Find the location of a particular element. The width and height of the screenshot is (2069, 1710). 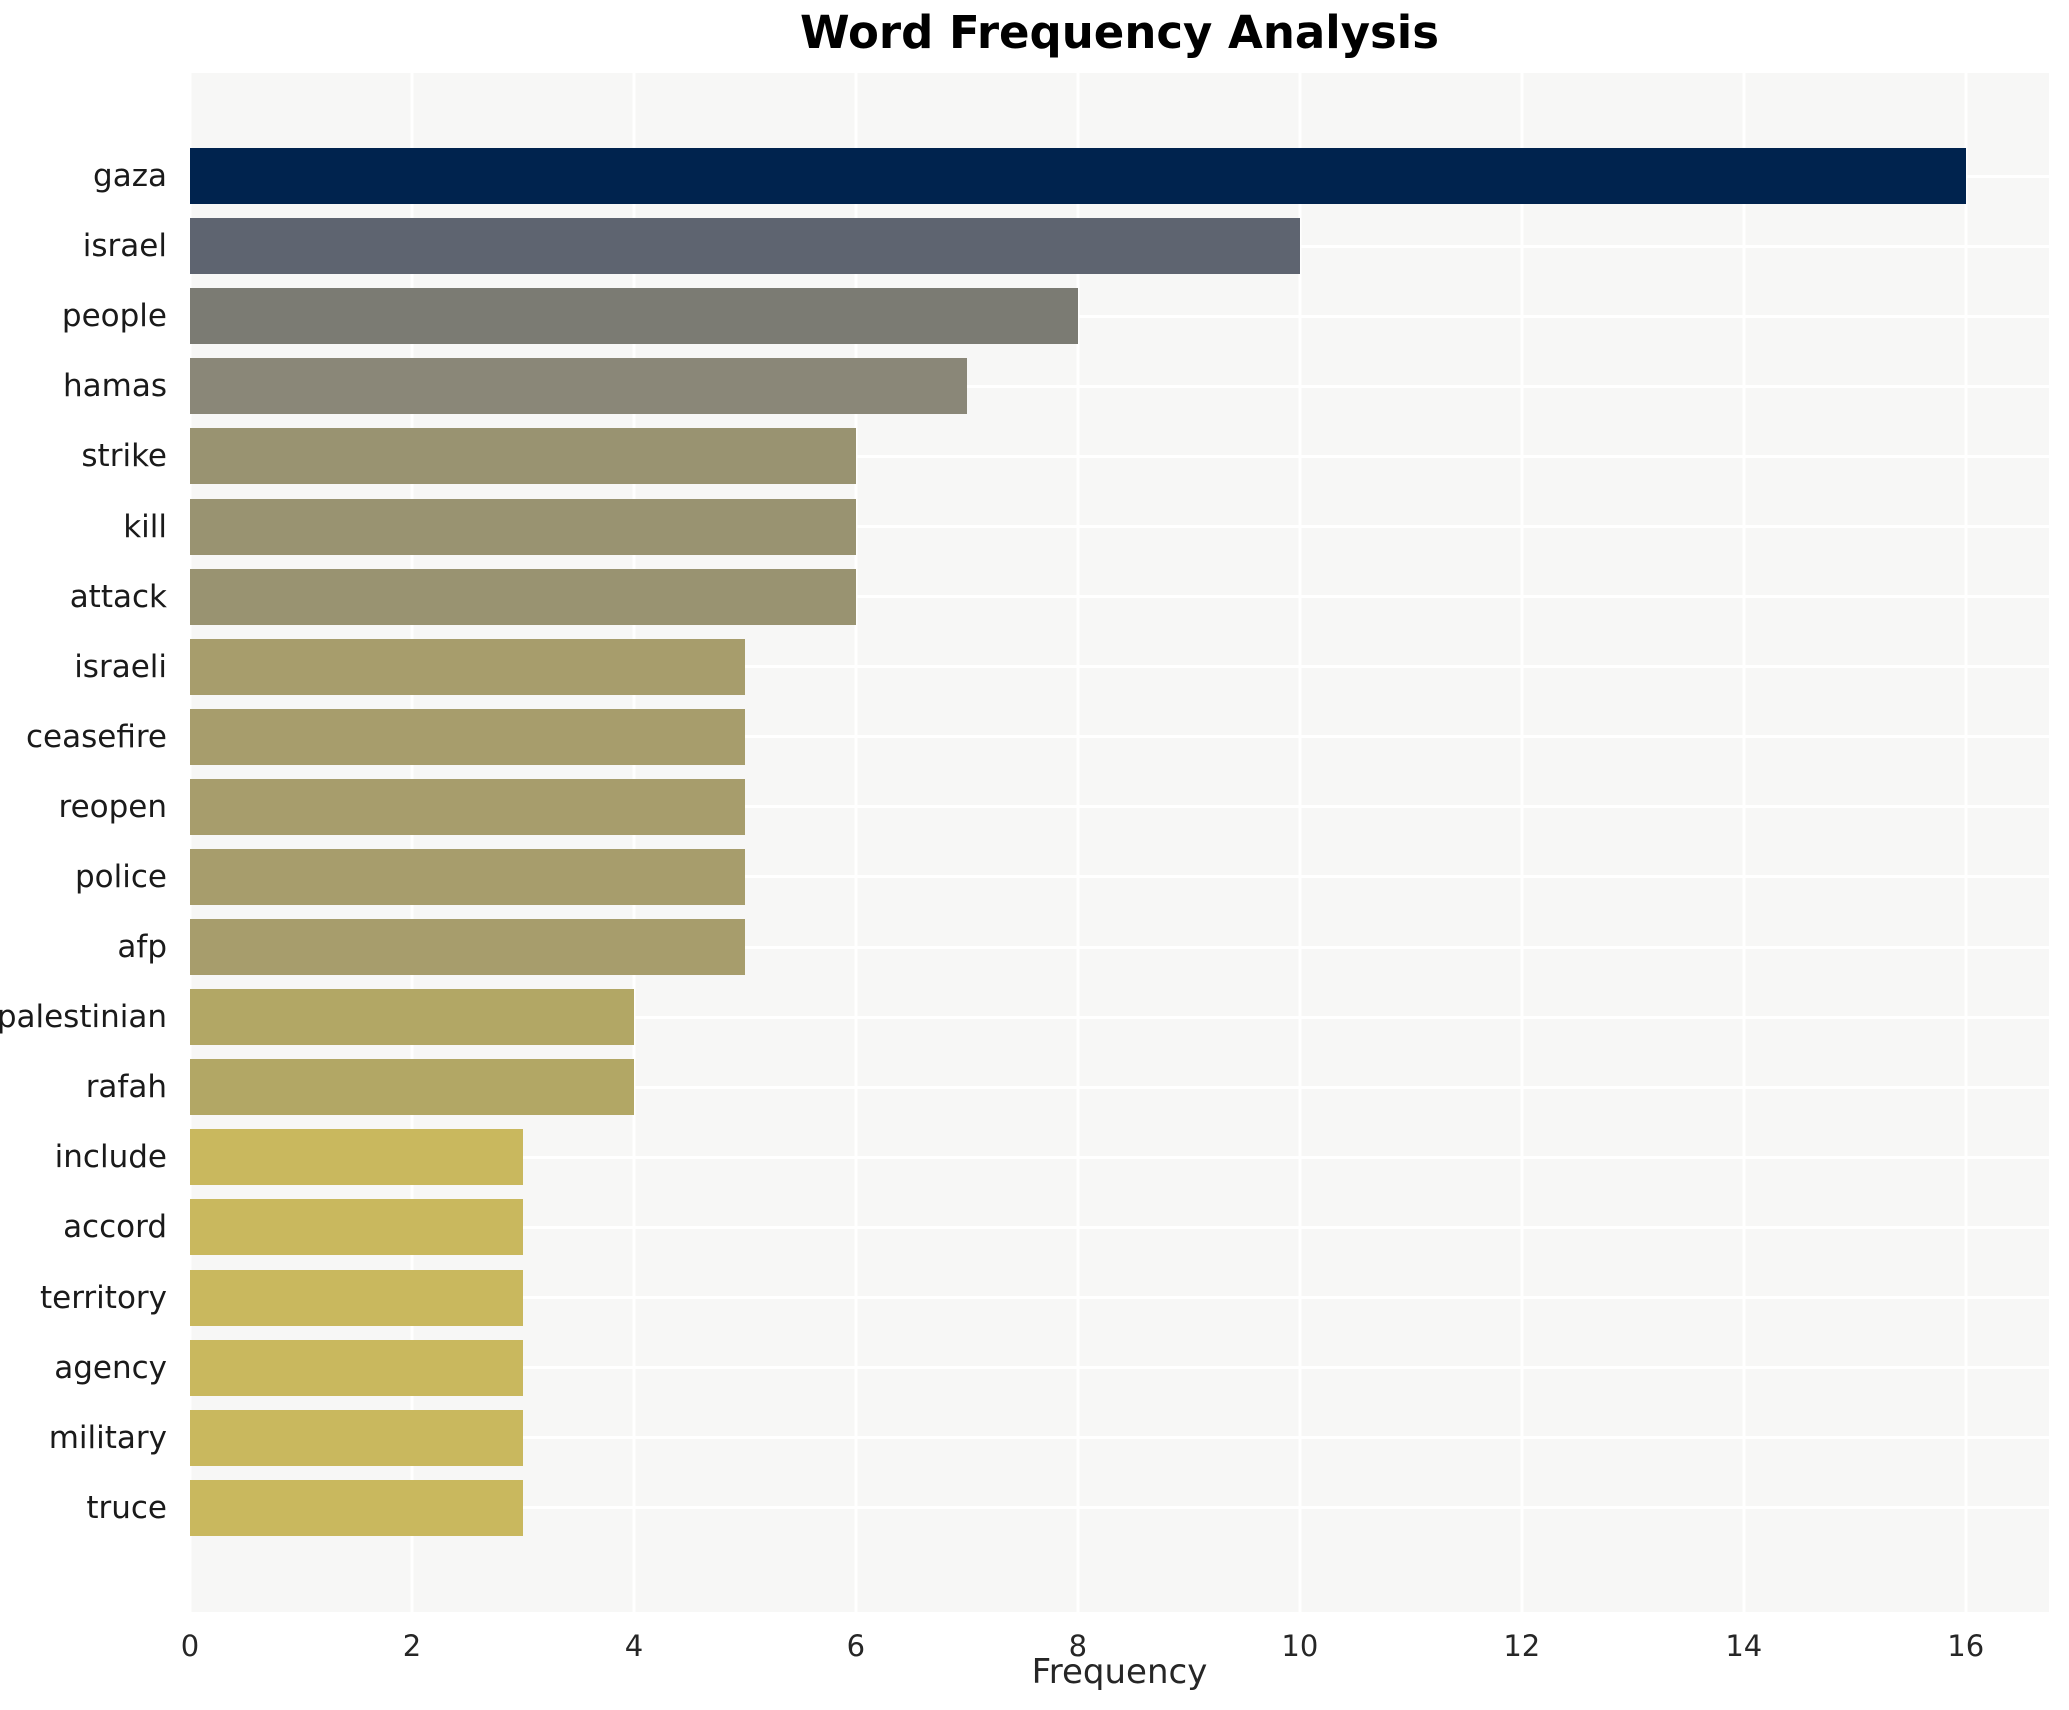

y-tick-label-agency: agency is located at coordinates (110, 1367).